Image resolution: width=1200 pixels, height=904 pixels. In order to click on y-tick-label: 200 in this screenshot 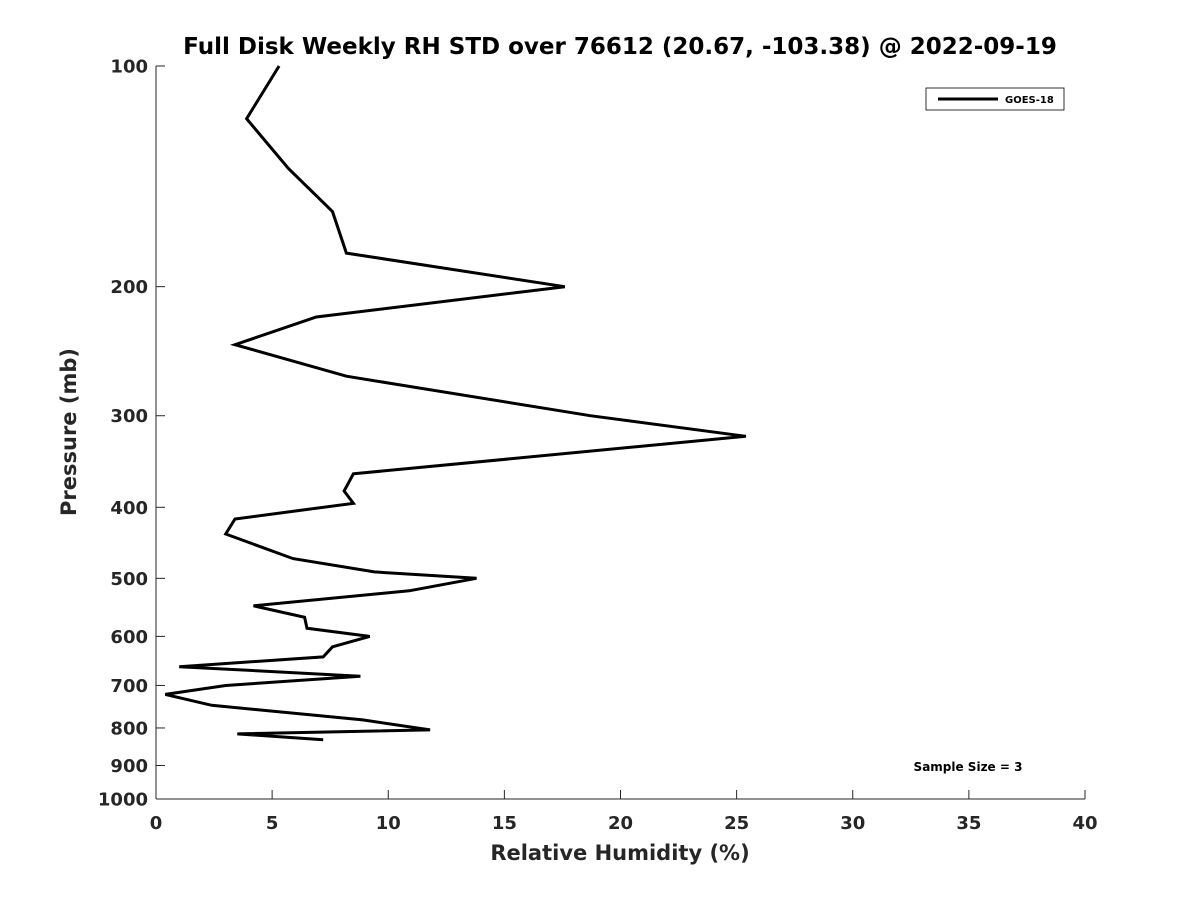, I will do `click(129, 287)`.